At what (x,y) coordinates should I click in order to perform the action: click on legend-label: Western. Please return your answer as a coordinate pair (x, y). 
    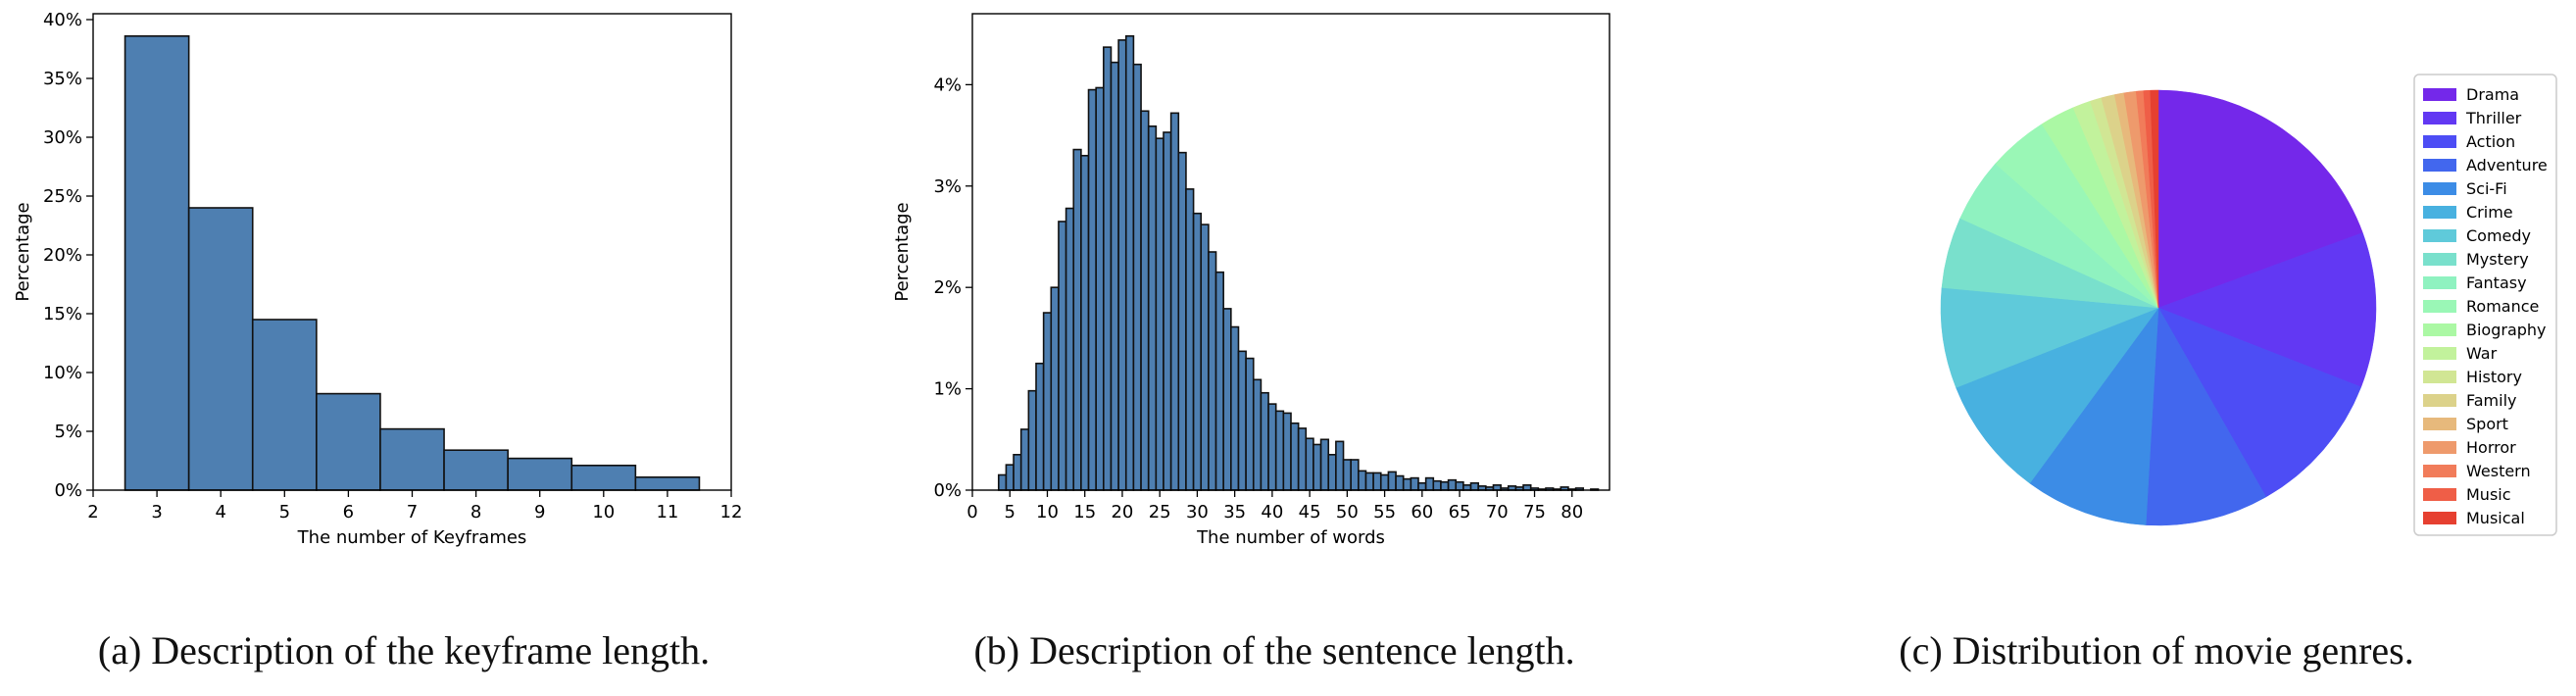
    Looking at the image, I should click on (2498, 471).